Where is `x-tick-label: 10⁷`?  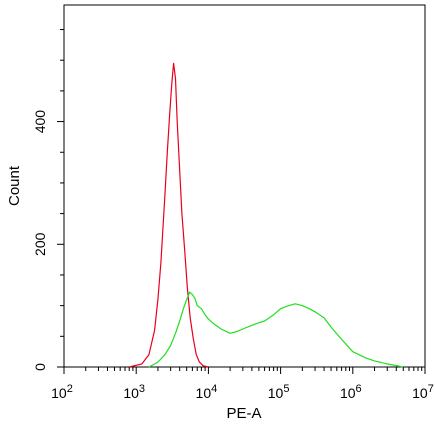 x-tick-label: 10⁷ is located at coordinates (423, 392).